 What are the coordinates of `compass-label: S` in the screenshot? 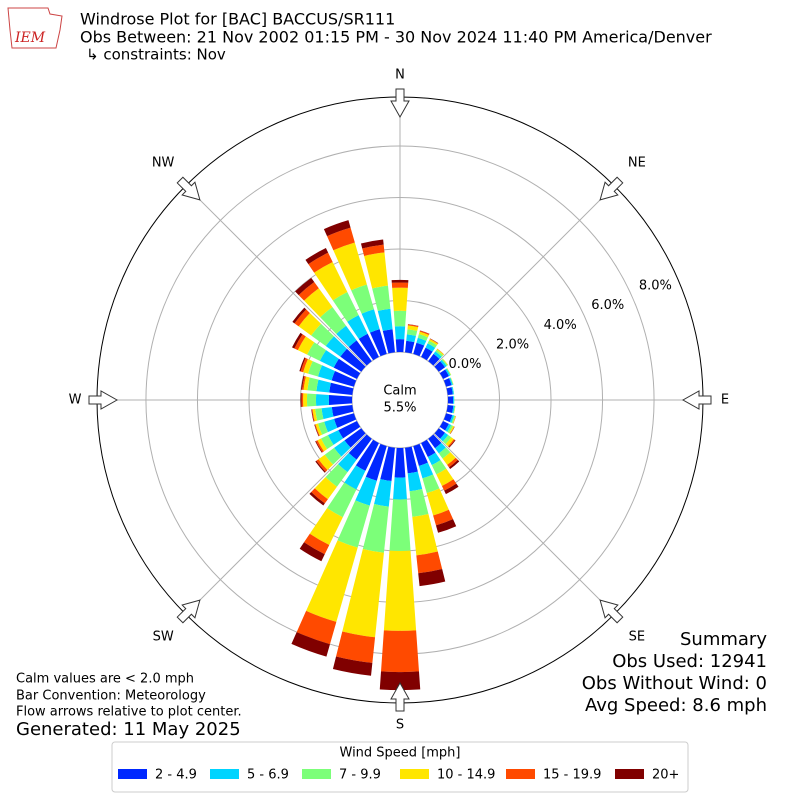 It's located at (400, 725).